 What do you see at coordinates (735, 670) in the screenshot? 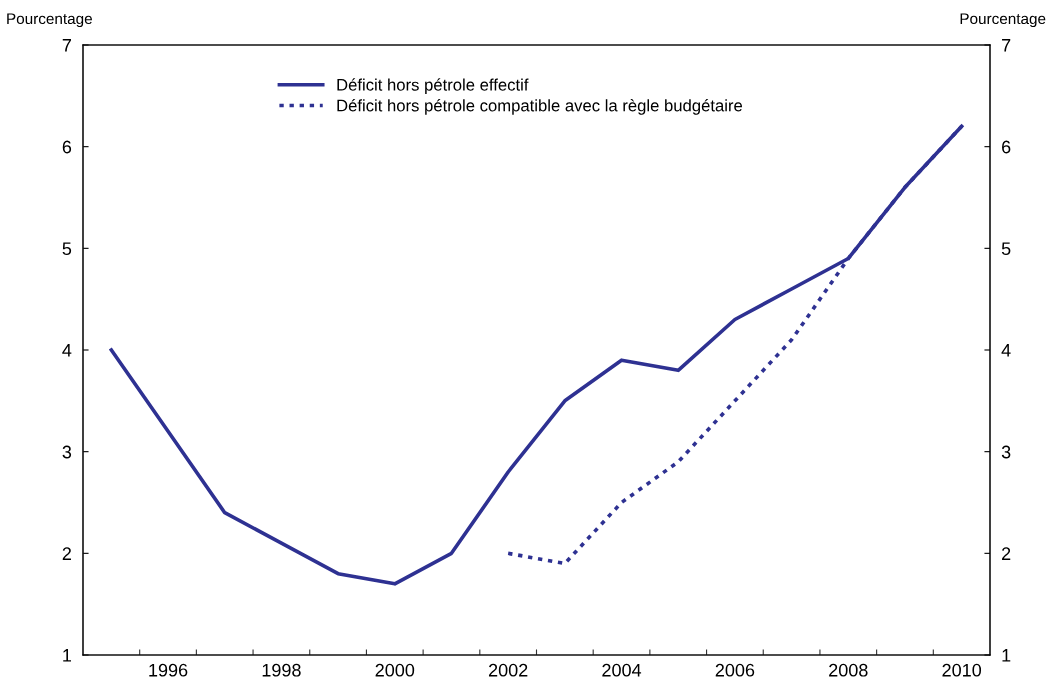
I see `x-tick-label: 2006` at bounding box center [735, 670].